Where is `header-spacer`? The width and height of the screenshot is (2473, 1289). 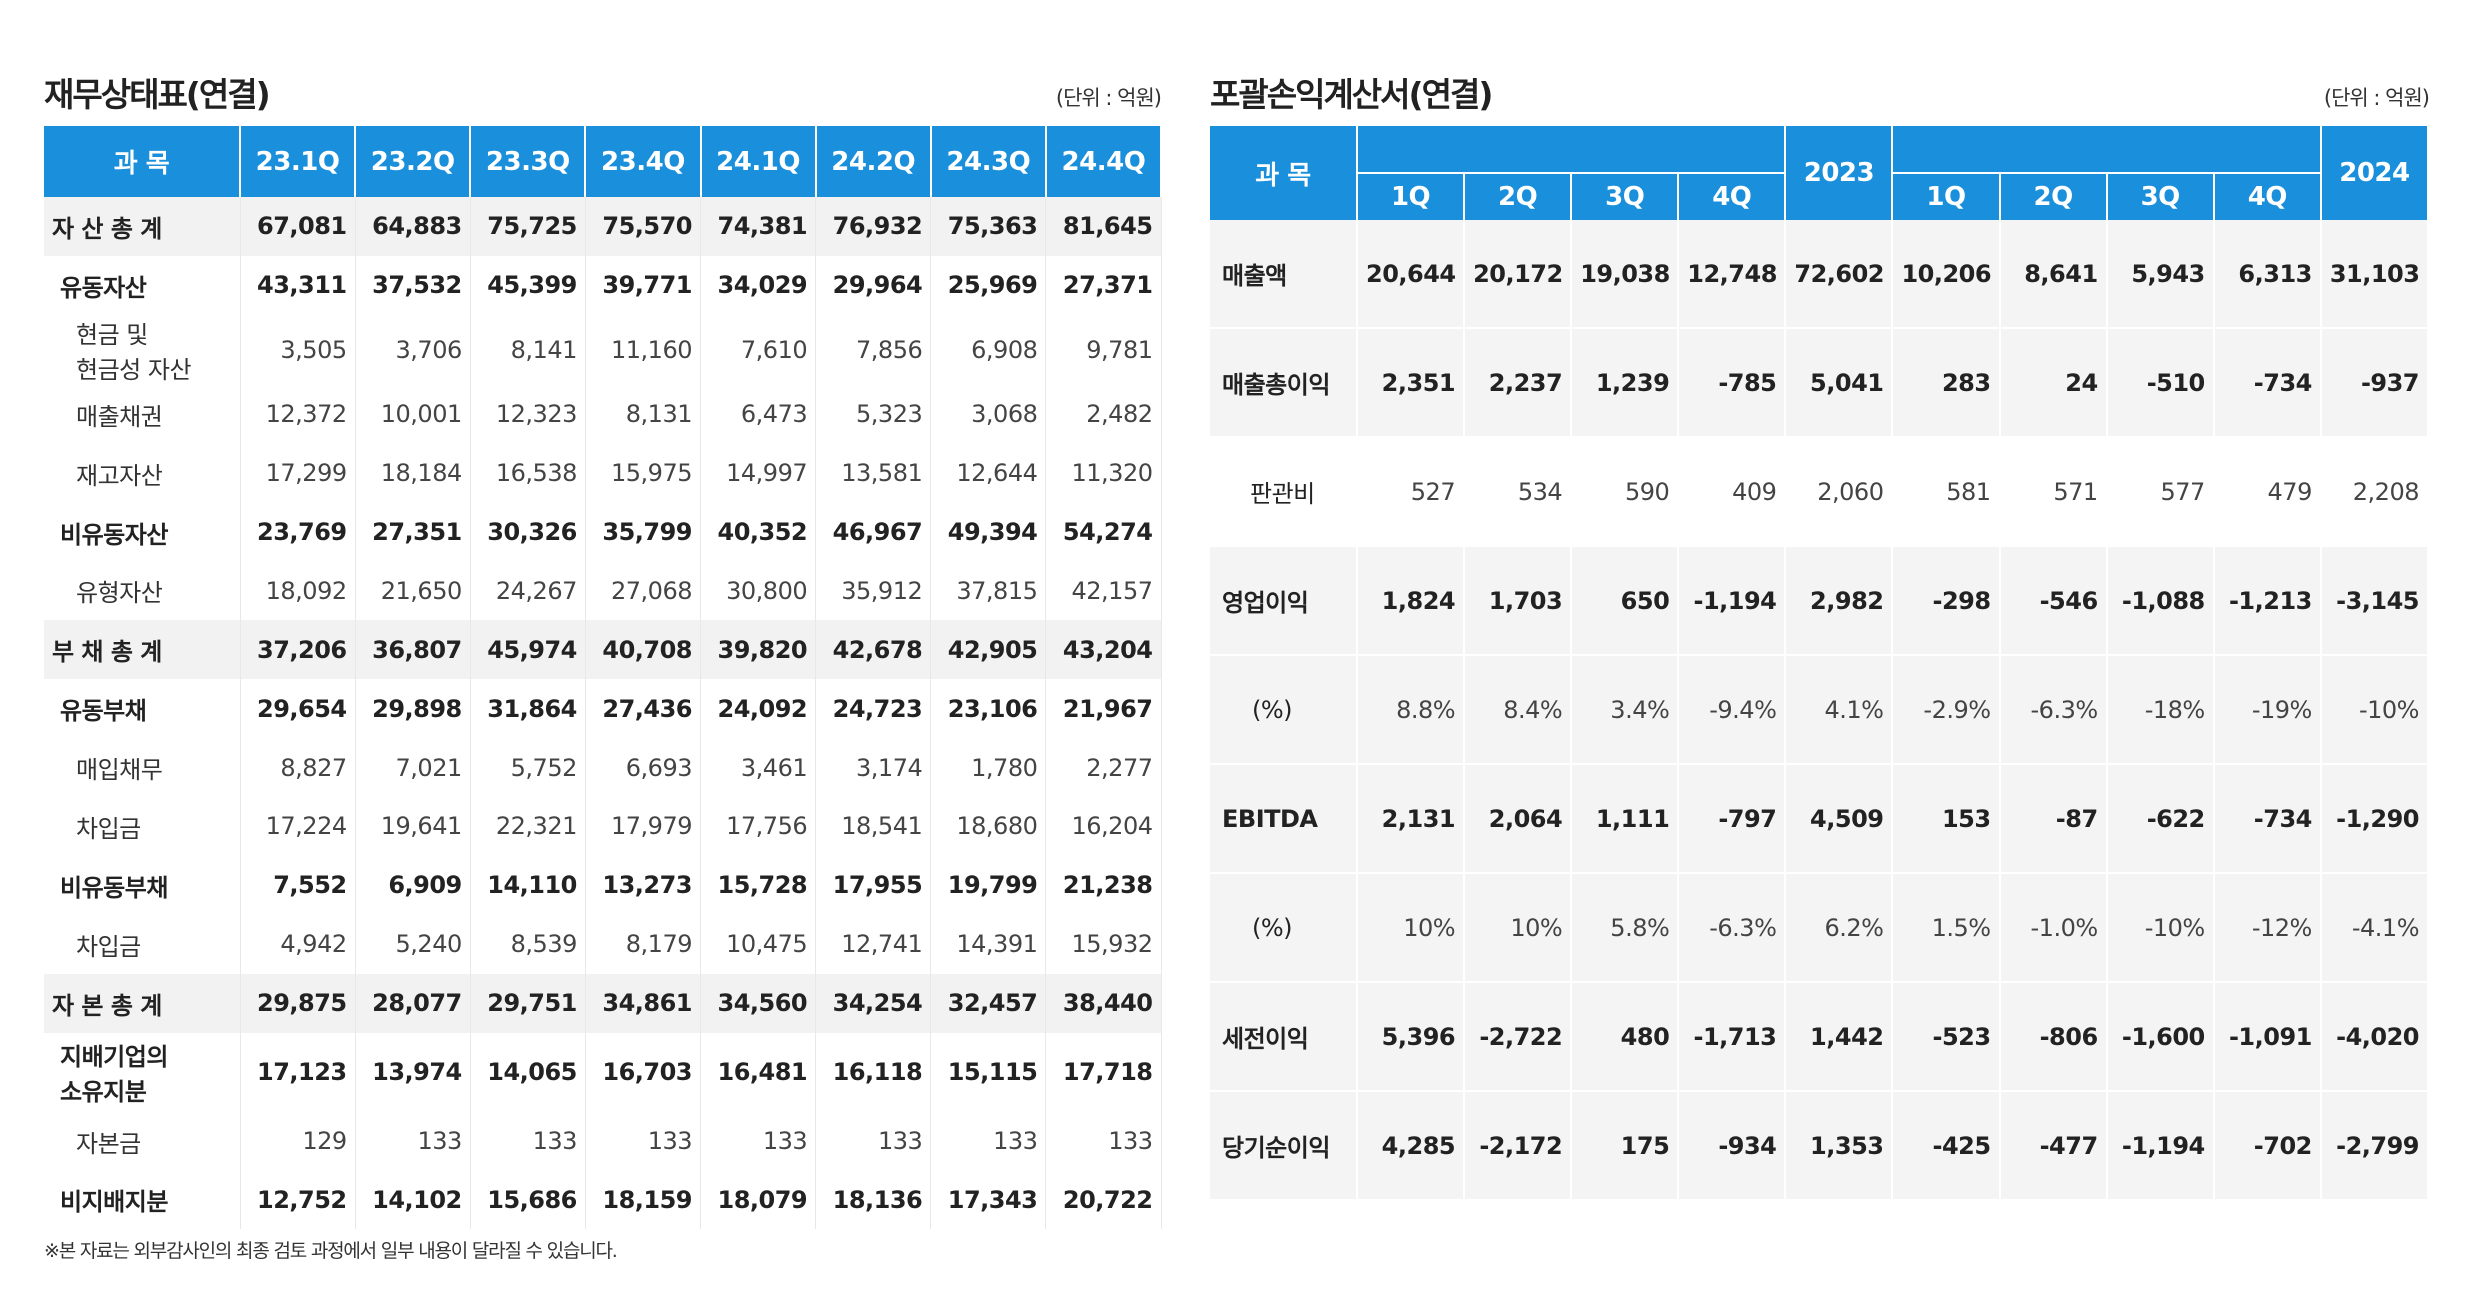
header-spacer is located at coordinates (1572, 149).